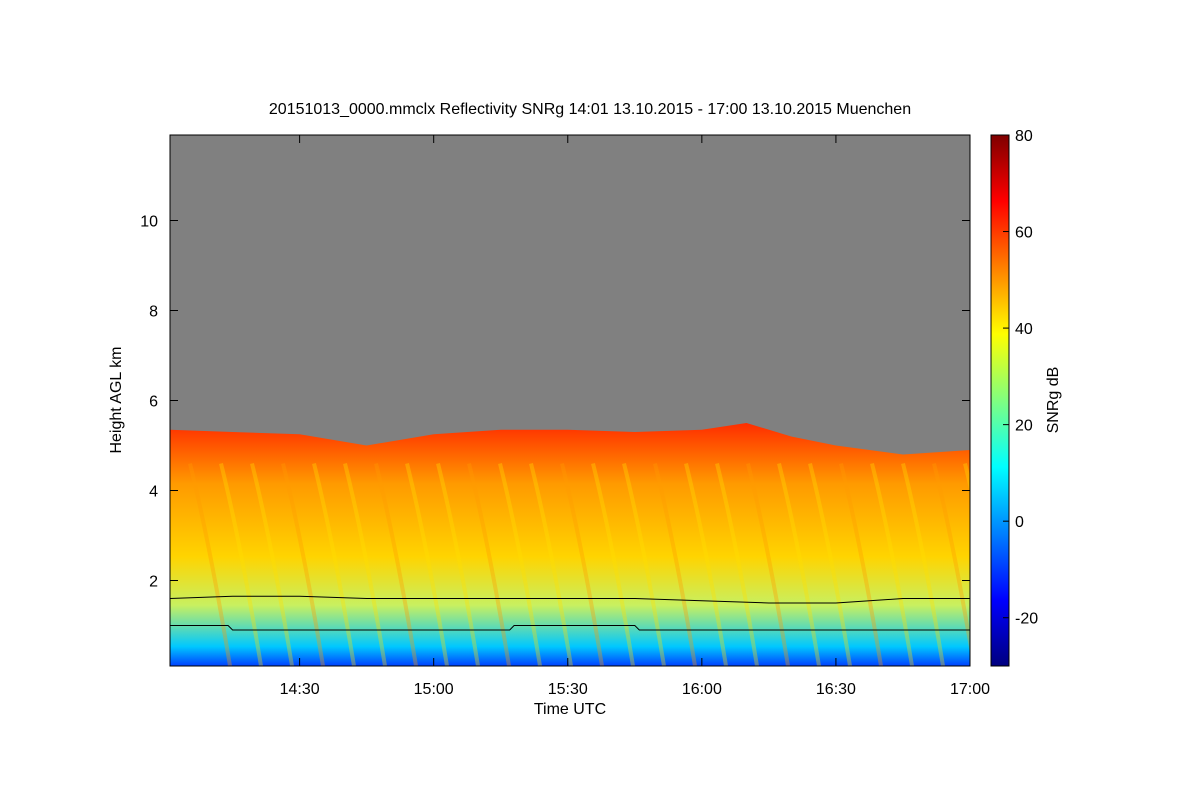 This screenshot has width=1200, height=800. I want to click on y-axis-label: Height AGL km, so click(116, 399).